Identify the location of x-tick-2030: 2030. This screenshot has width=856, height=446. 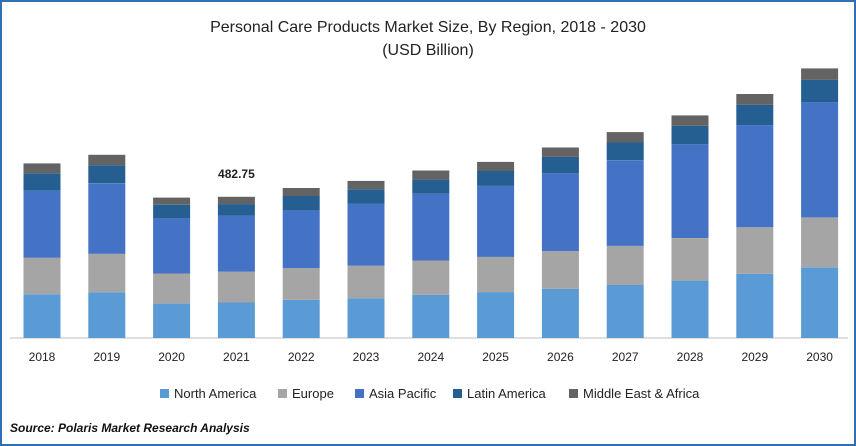
(819, 357).